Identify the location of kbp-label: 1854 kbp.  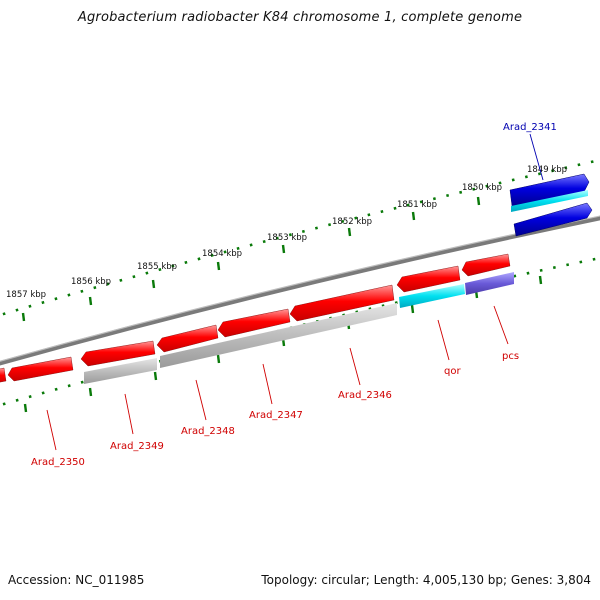
(222, 254).